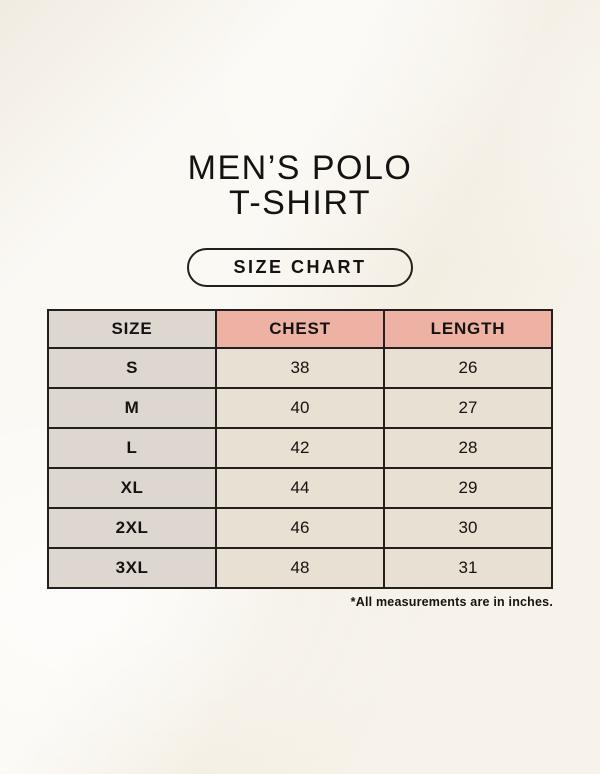  I want to click on table-row: S 38 26, so click(300, 368).